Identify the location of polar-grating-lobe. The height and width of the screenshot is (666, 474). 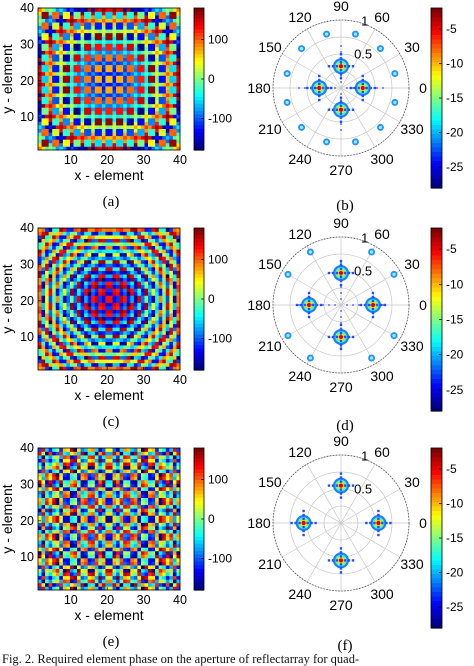
(310, 358).